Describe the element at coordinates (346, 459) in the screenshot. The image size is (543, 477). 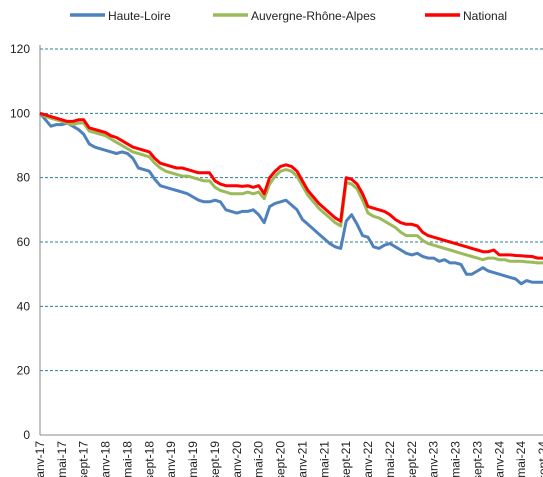
I see `x-tick-label: sept-21` at that location.